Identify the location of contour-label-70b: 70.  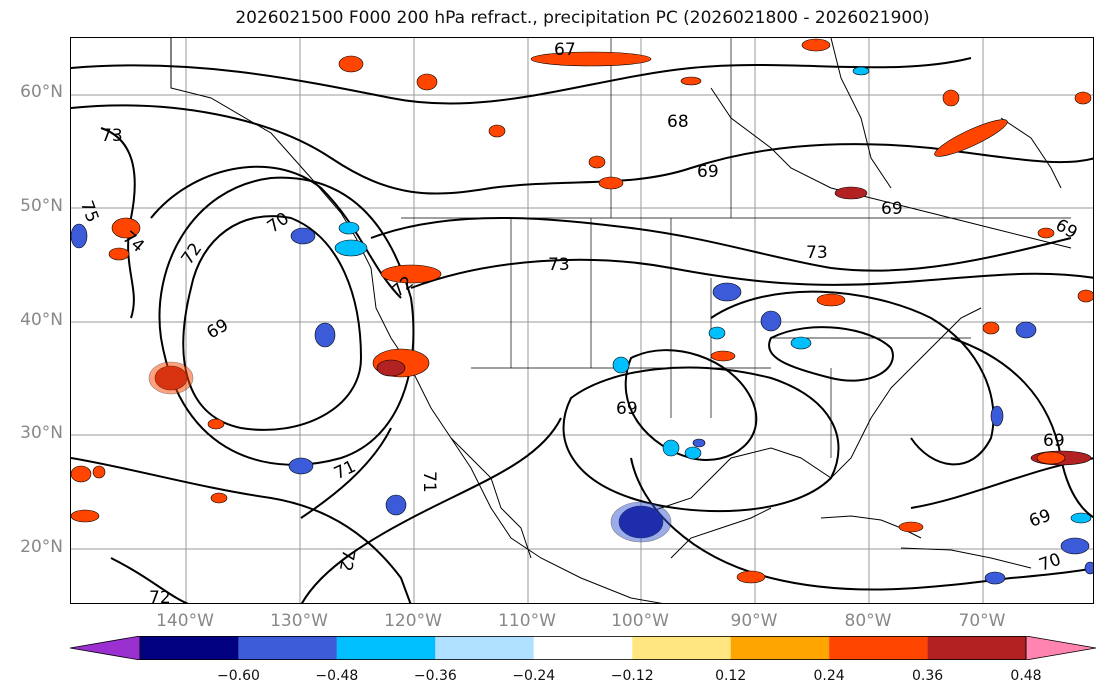
(1050, 563).